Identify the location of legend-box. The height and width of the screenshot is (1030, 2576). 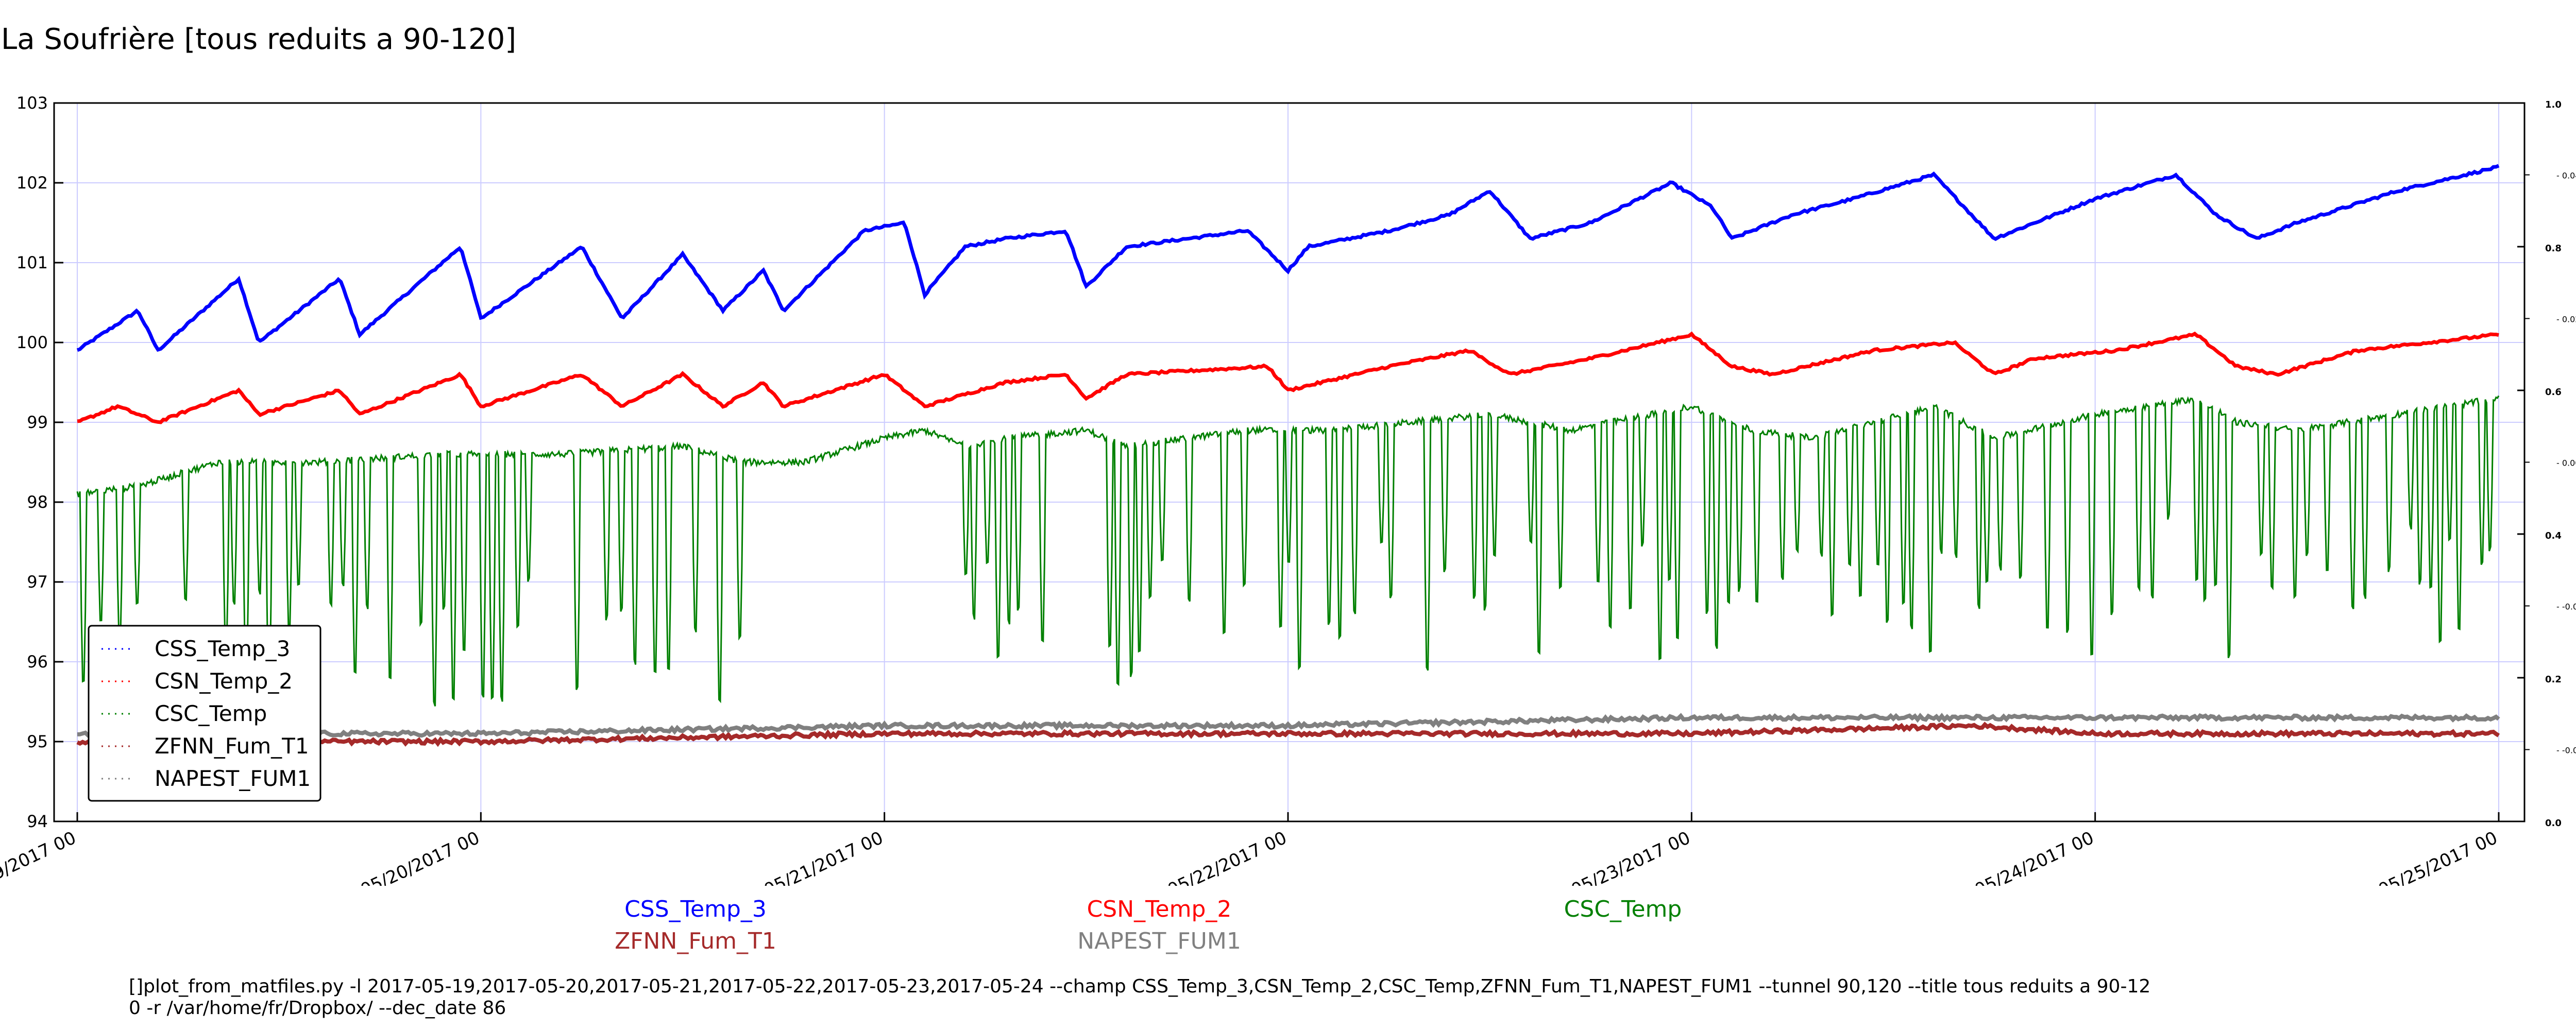
(204, 713).